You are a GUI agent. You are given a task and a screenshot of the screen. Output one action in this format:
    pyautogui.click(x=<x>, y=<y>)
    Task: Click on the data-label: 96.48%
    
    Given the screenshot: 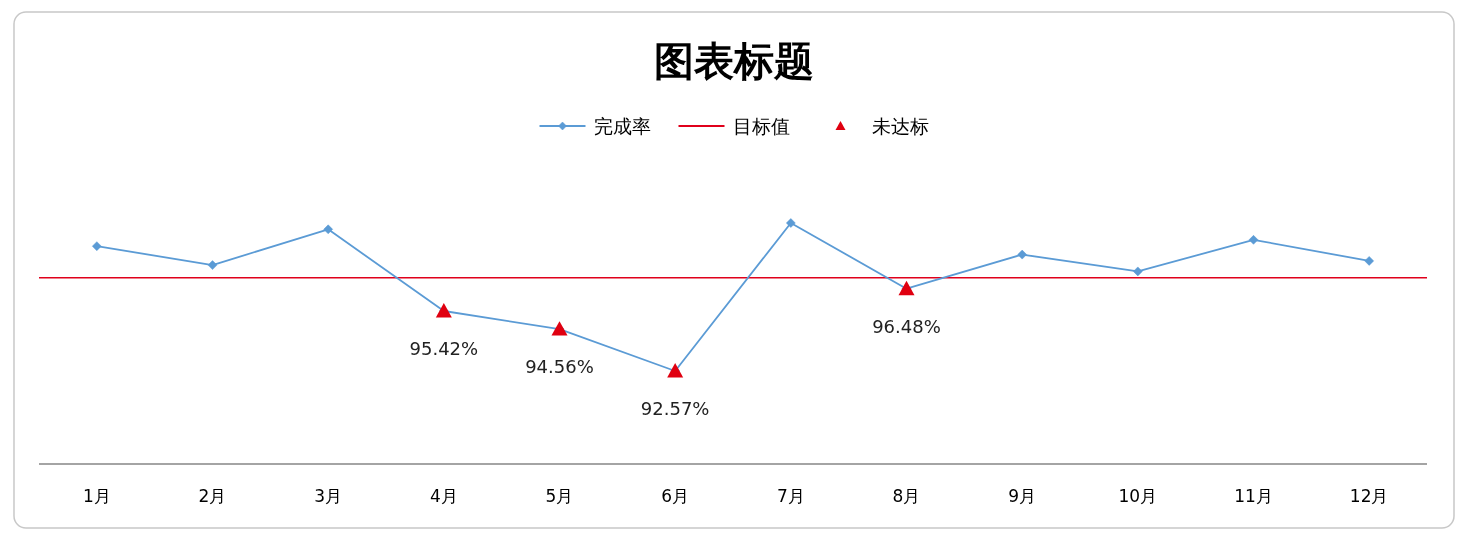 What is the action you would take?
    pyautogui.click(x=906, y=326)
    